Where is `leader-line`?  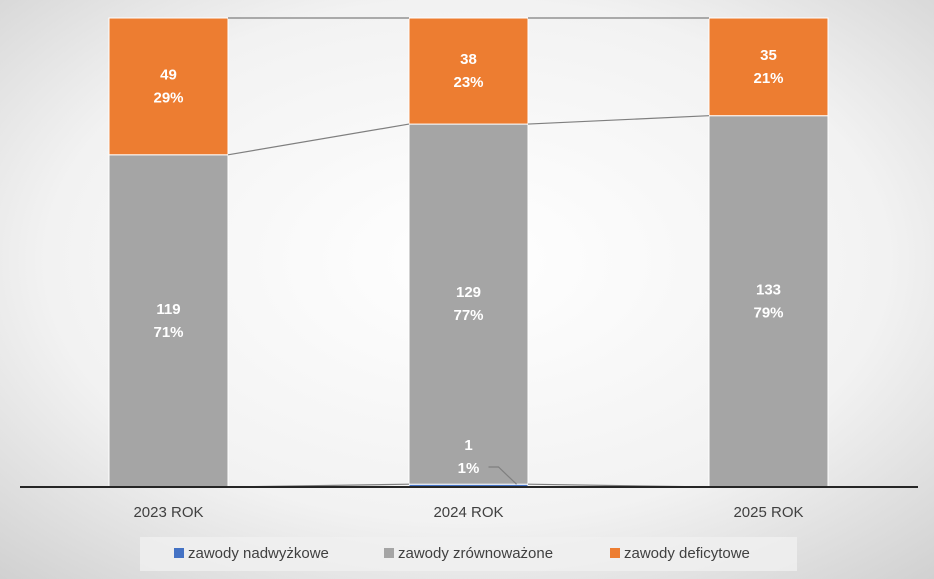 leader-line is located at coordinates (502, 475).